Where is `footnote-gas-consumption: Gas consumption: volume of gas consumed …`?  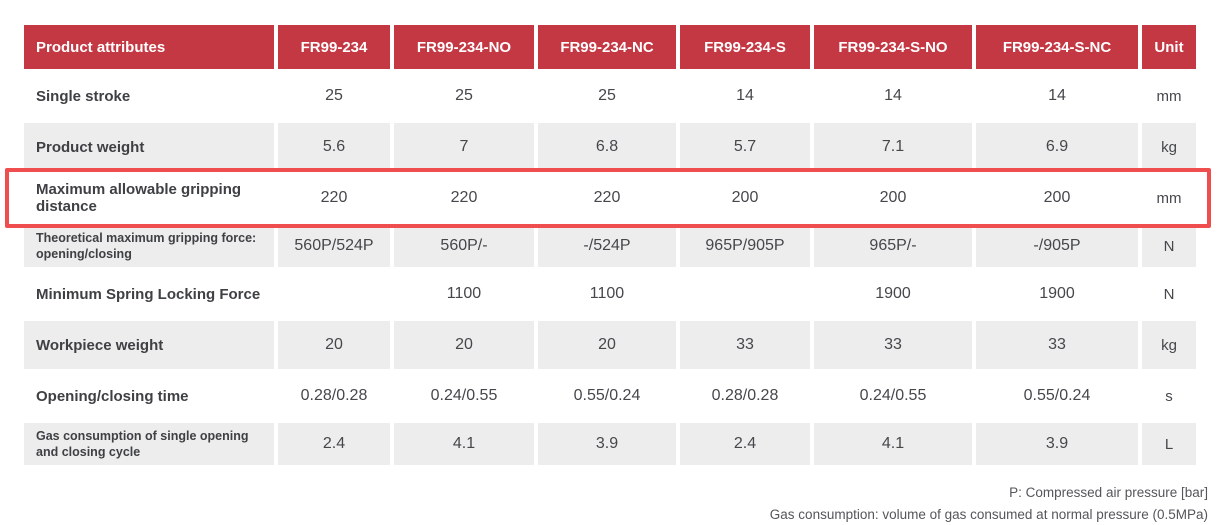 footnote-gas-consumption: Gas consumption: volume of gas consumed … is located at coordinates (988, 514).